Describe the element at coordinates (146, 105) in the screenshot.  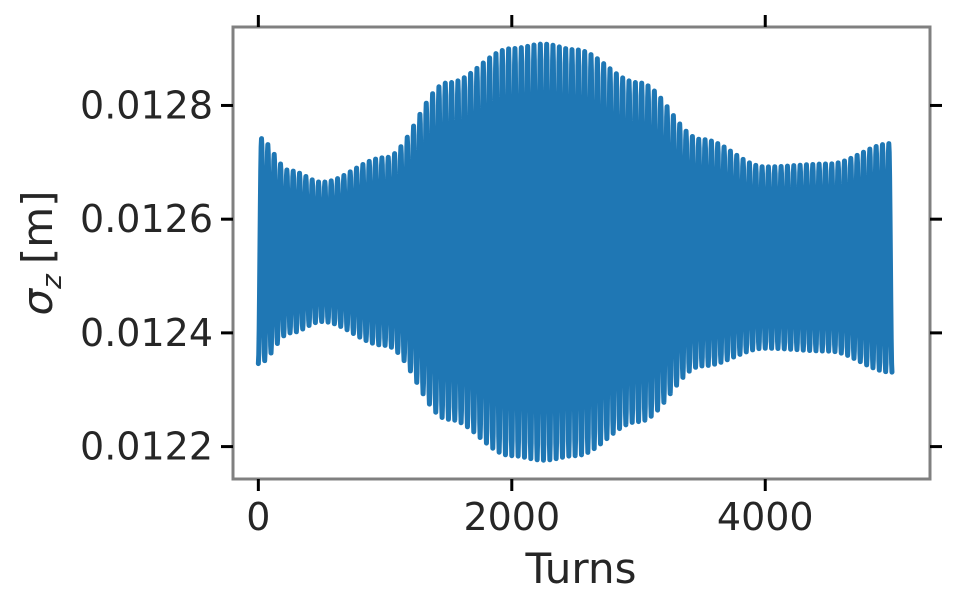
I see `y-tick-label-3: 0.0128` at that location.